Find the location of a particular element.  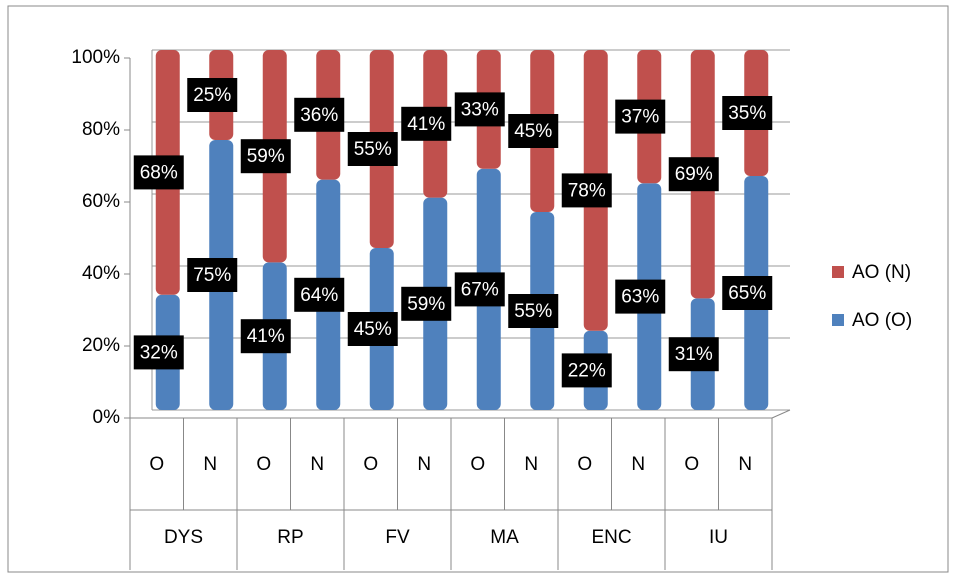

value-label: 69% is located at coordinates (694, 174).